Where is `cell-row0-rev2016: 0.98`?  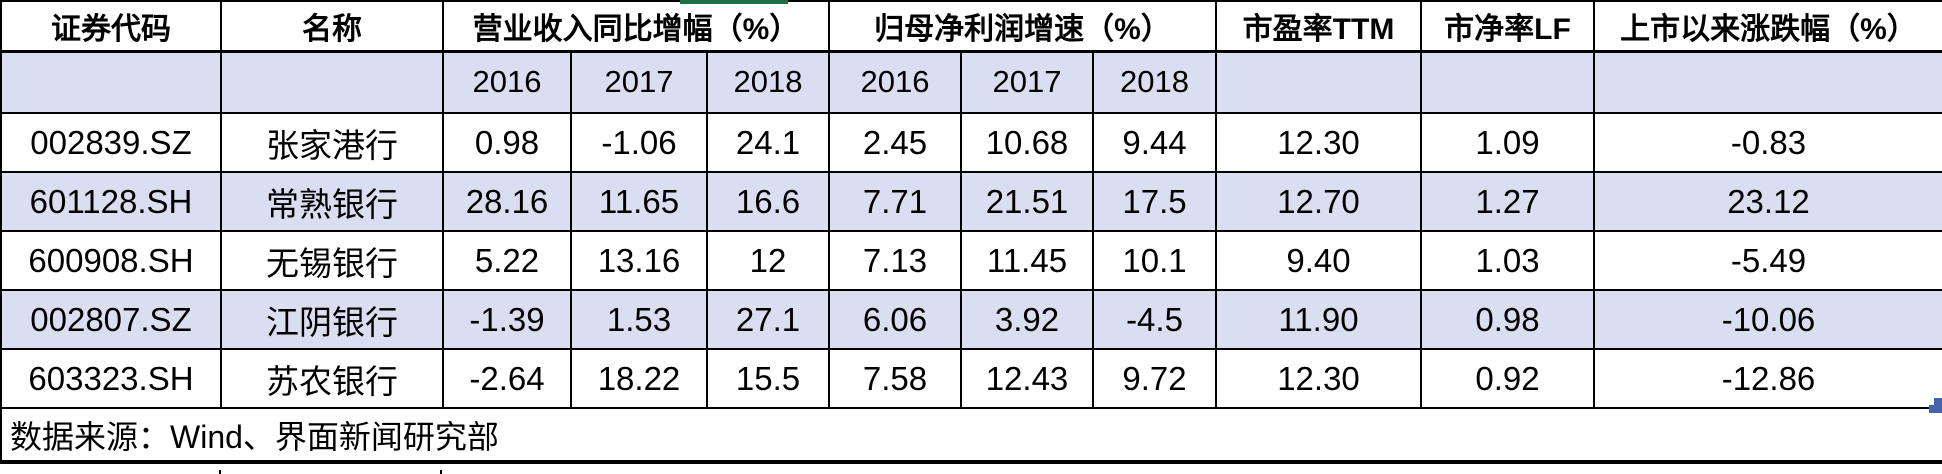 cell-row0-rev2016: 0.98 is located at coordinates (507, 142).